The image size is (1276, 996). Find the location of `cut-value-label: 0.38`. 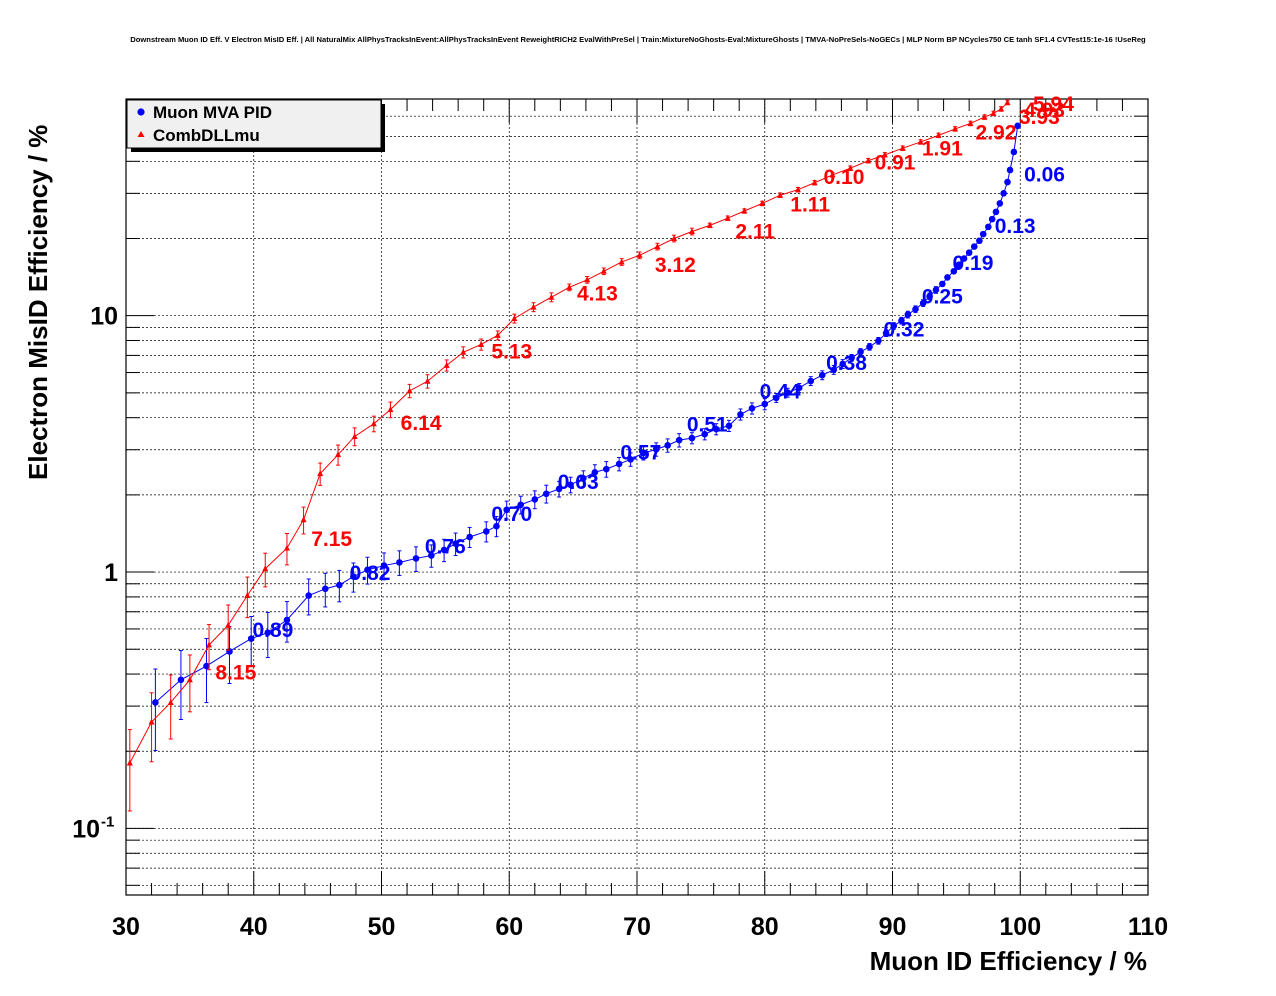

cut-value-label: 0.38 is located at coordinates (846, 363).